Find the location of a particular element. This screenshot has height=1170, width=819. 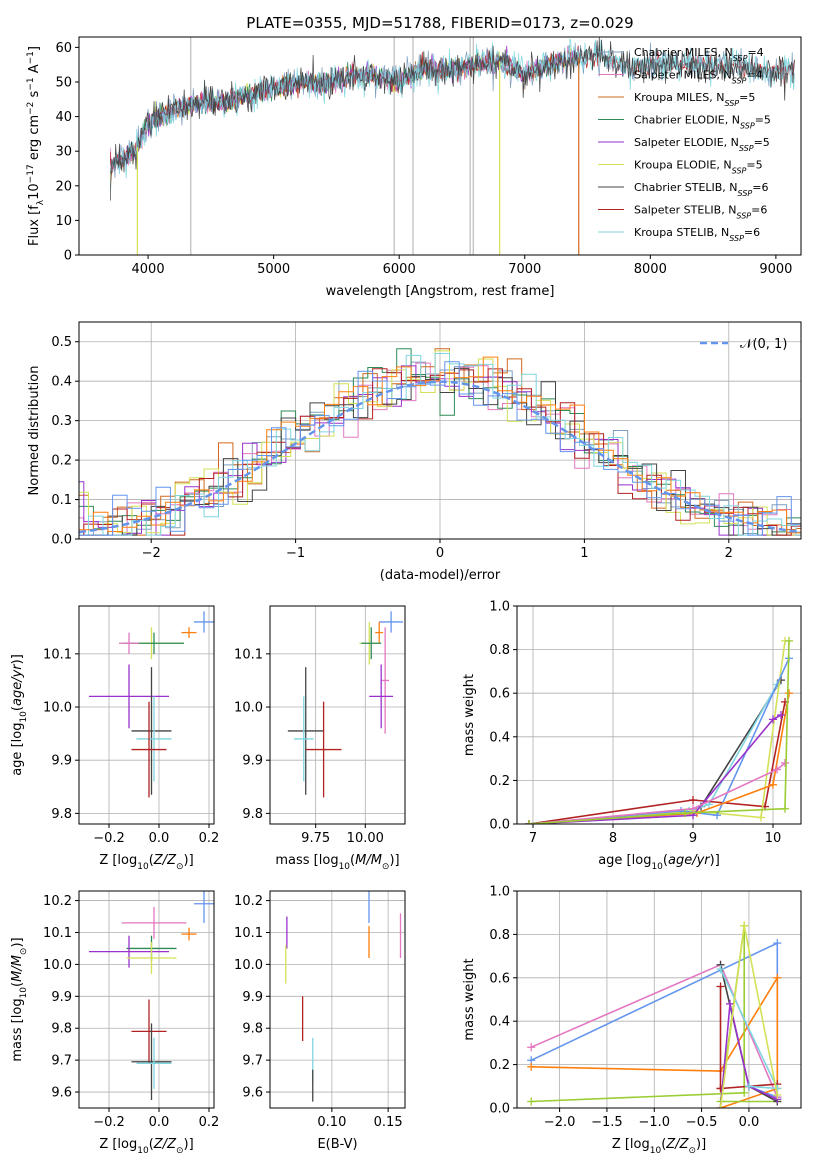

legend-entry: Chabrier ELODIE, NSSP=5 is located at coordinates (702, 122).